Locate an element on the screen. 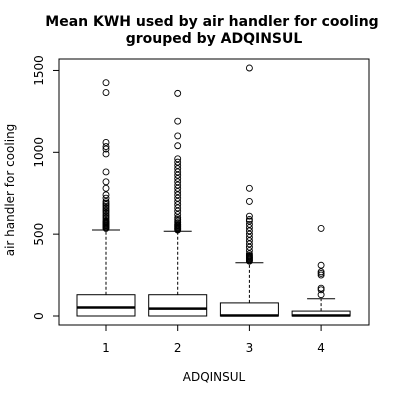 The image size is (400, 400). y-tick-label: 1500 is located at coordinates (39, 70).